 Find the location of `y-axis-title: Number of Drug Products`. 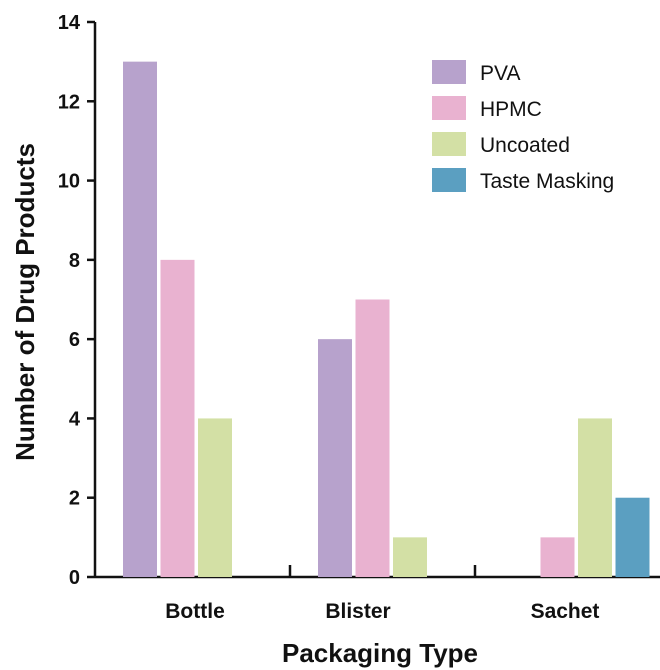

y-axis-title: Number of Drug Products is located at coordinates (25, 302).